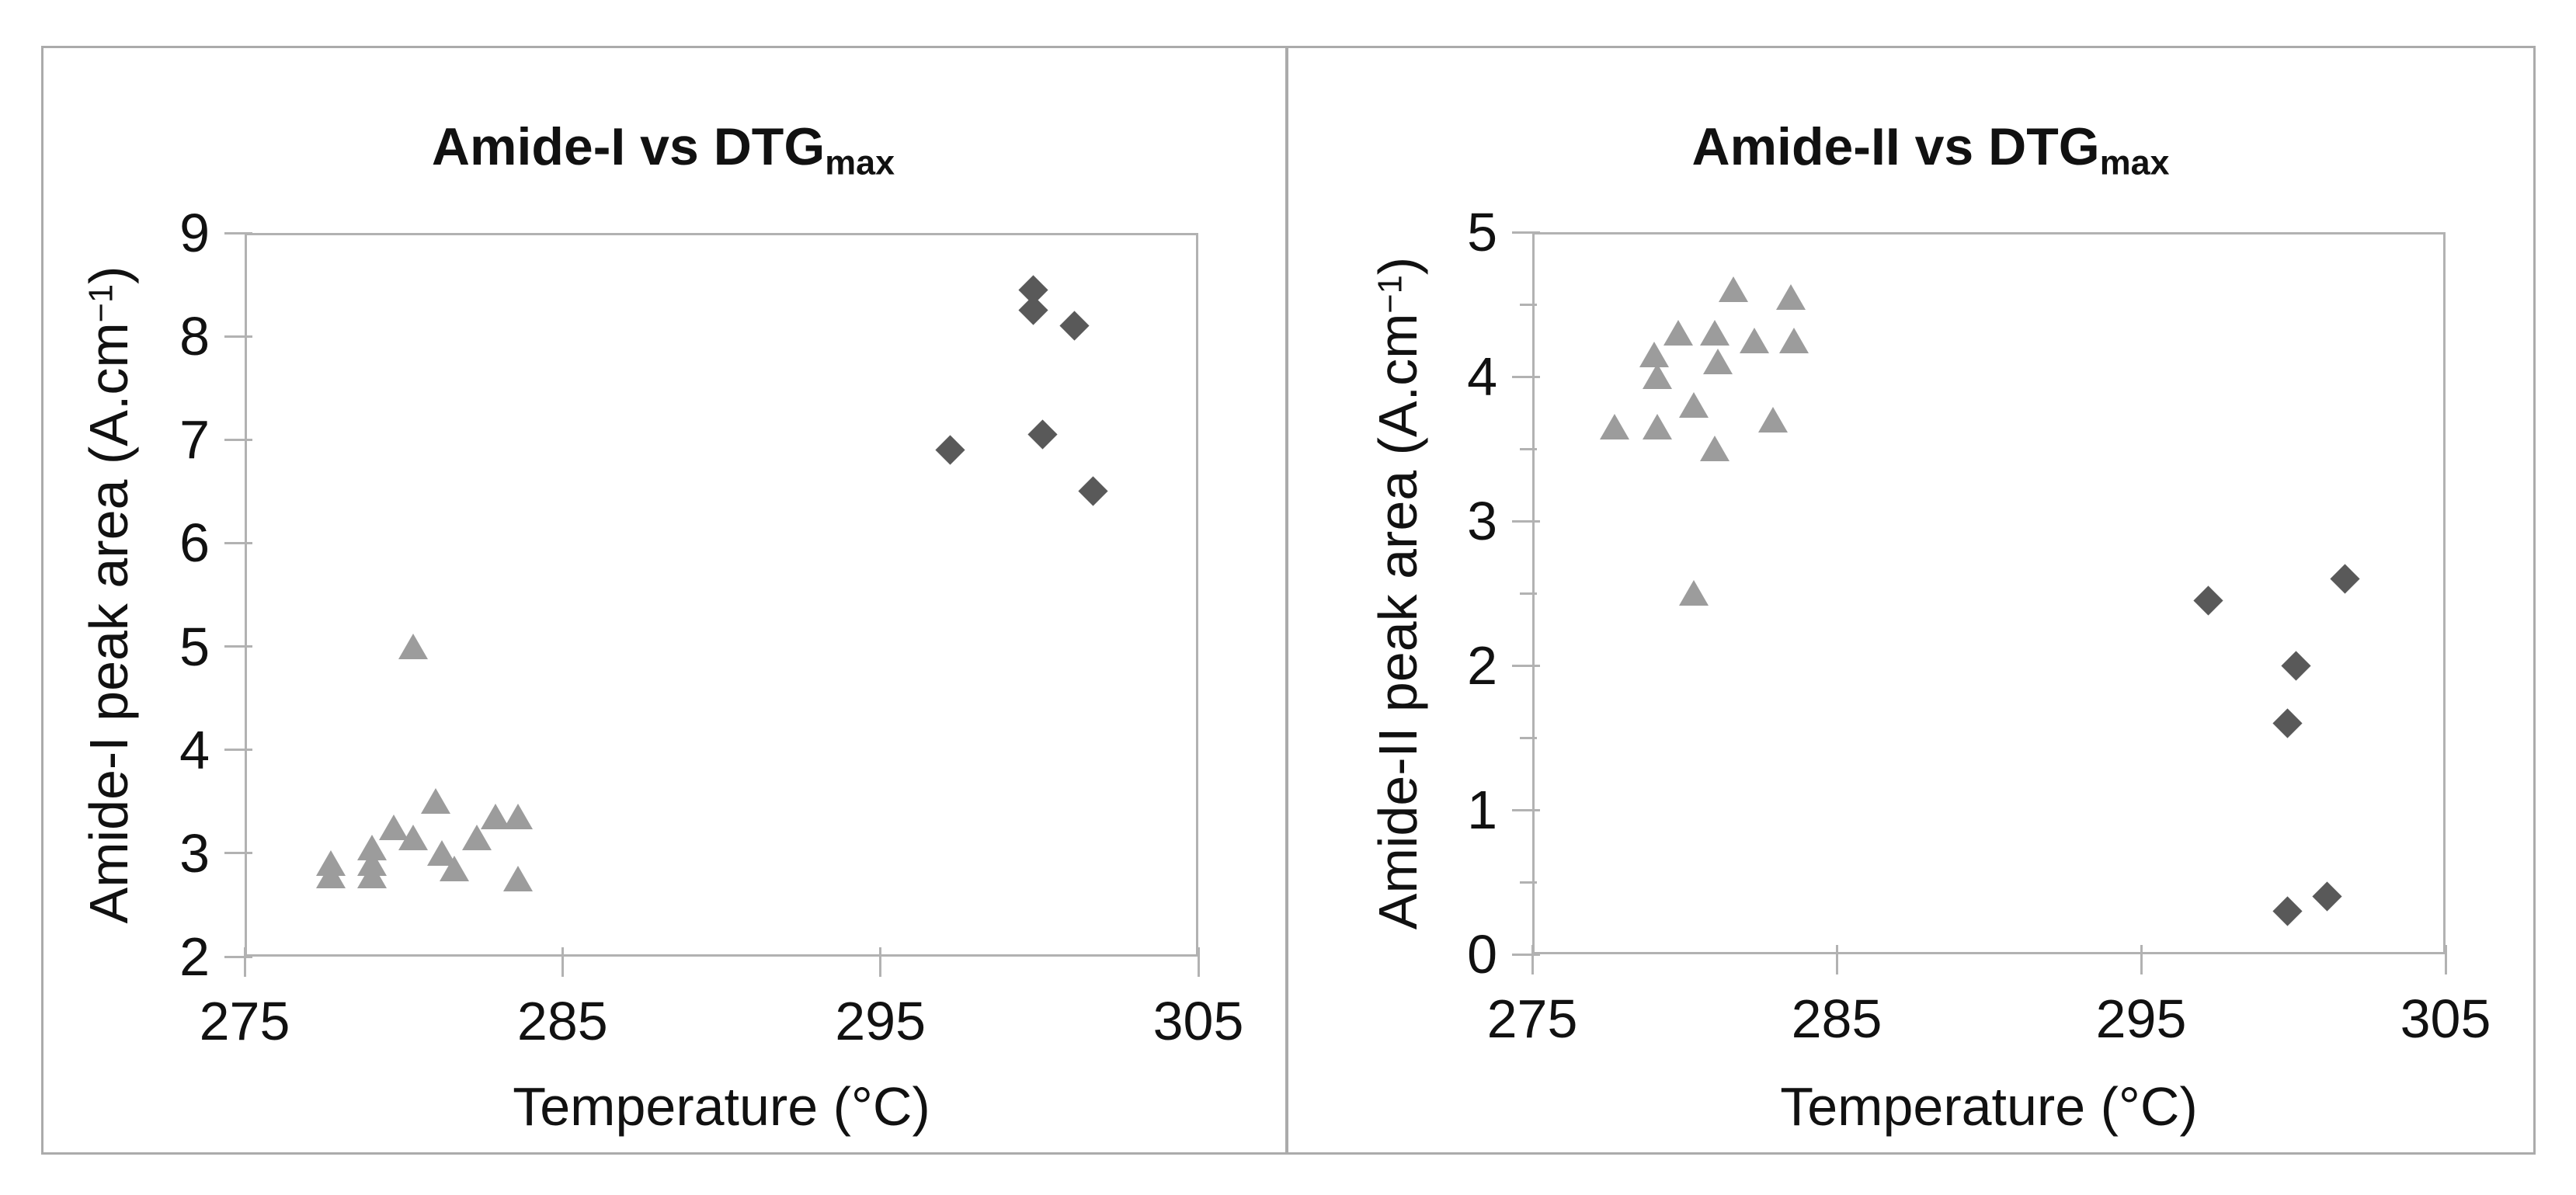  What do you see at coordinates (109, 595) in the screenshot?
I see `y-axis-label-amide-i: Amide-I peak area (A.cm−1)` at bounding box center [109, 595].